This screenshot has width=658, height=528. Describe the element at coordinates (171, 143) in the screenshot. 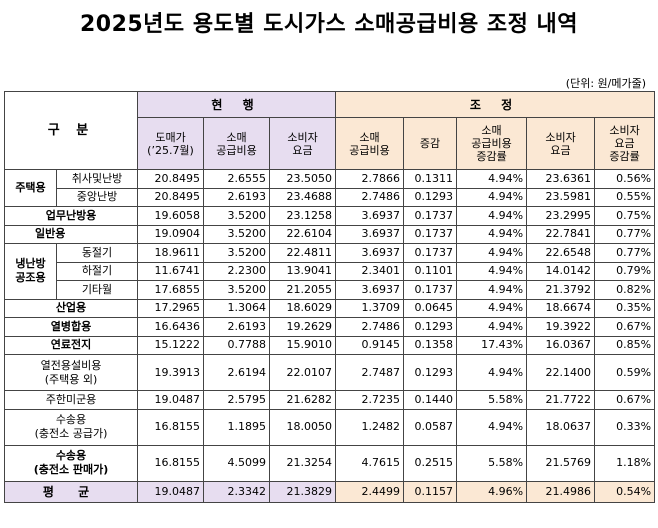

I see `header-current-col: 도매가 (’25.7월)` at that location.